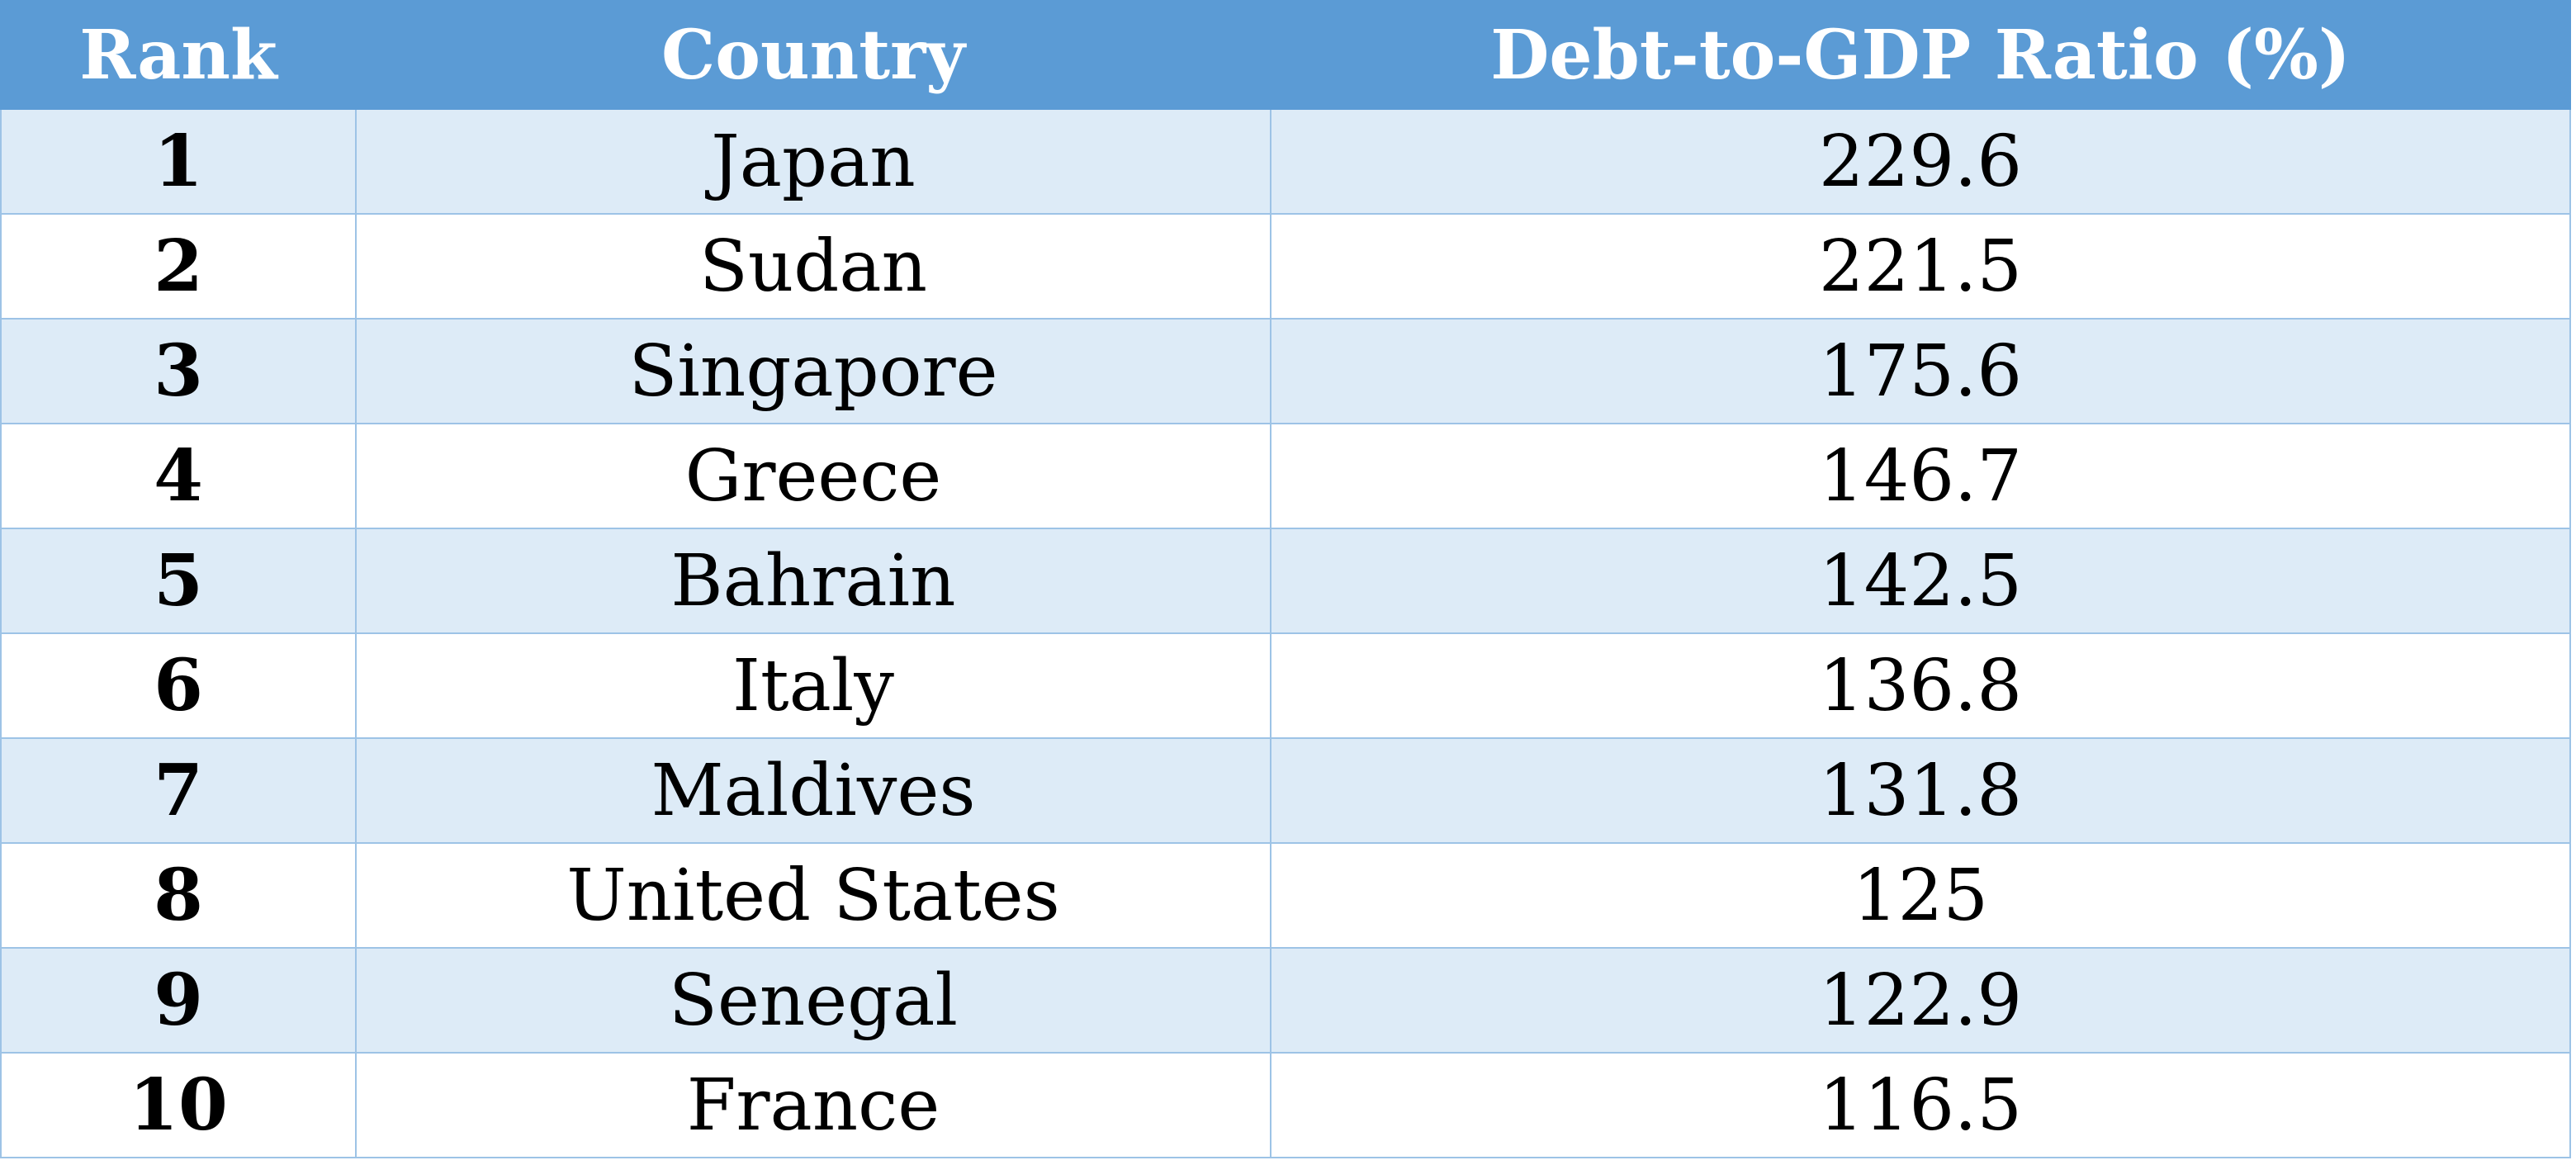  Describe the element at coordinates (178, 685) in the screenshot. I see `rank-cell: 6` at that location.